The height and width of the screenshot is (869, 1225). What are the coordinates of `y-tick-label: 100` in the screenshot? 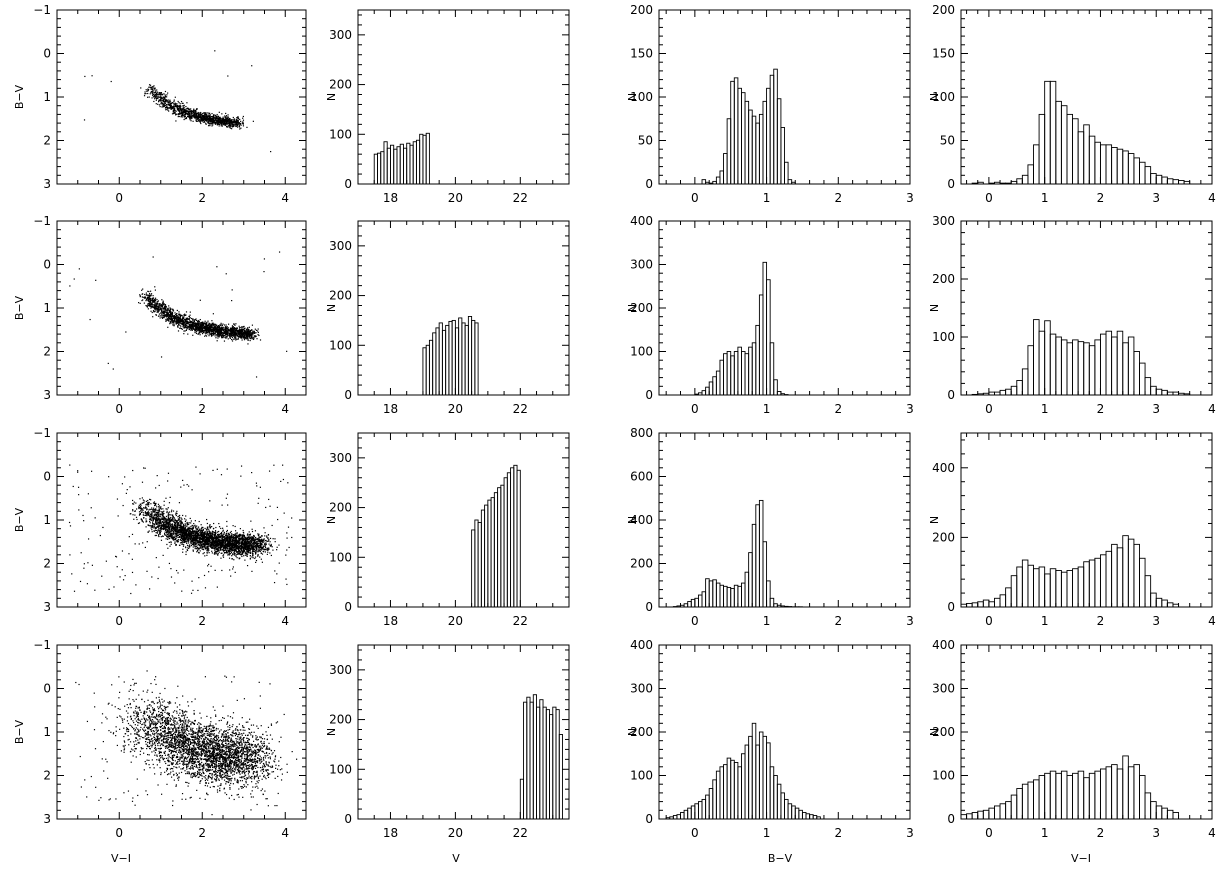 It's located at (943, 337).